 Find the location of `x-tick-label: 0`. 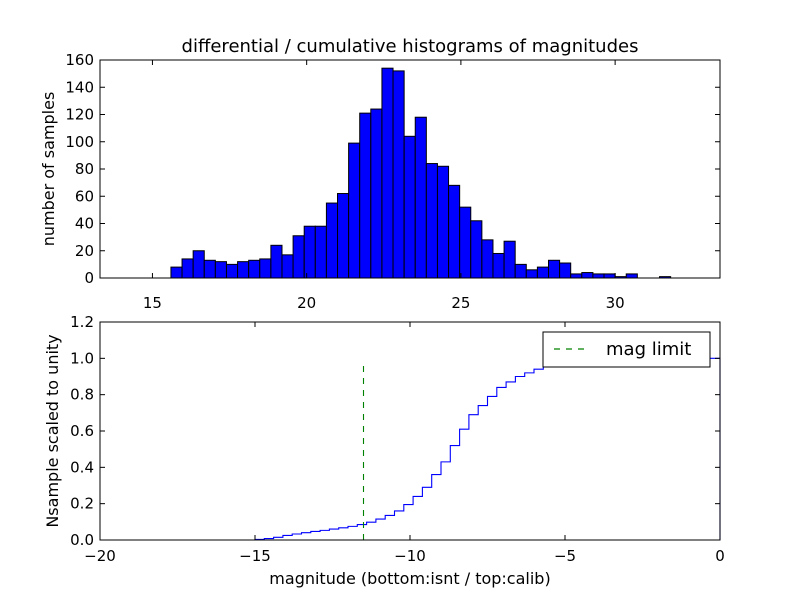

x-tick-label: 0 is located at coordinates (720, 556).